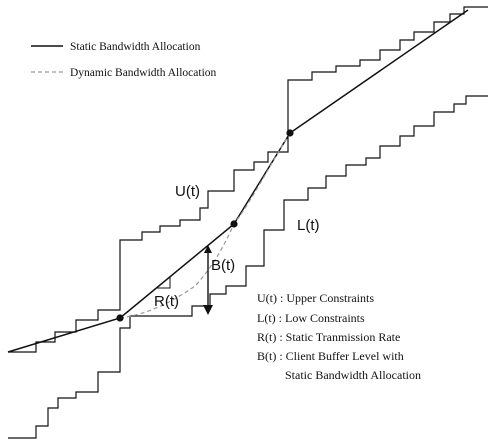 The height and width of the screenshot is (446, 488). What do you see at coordinates (308, 225) in the screenshot?
I see `lower-curve-label: L(t)` at bounding box center [308, 225].